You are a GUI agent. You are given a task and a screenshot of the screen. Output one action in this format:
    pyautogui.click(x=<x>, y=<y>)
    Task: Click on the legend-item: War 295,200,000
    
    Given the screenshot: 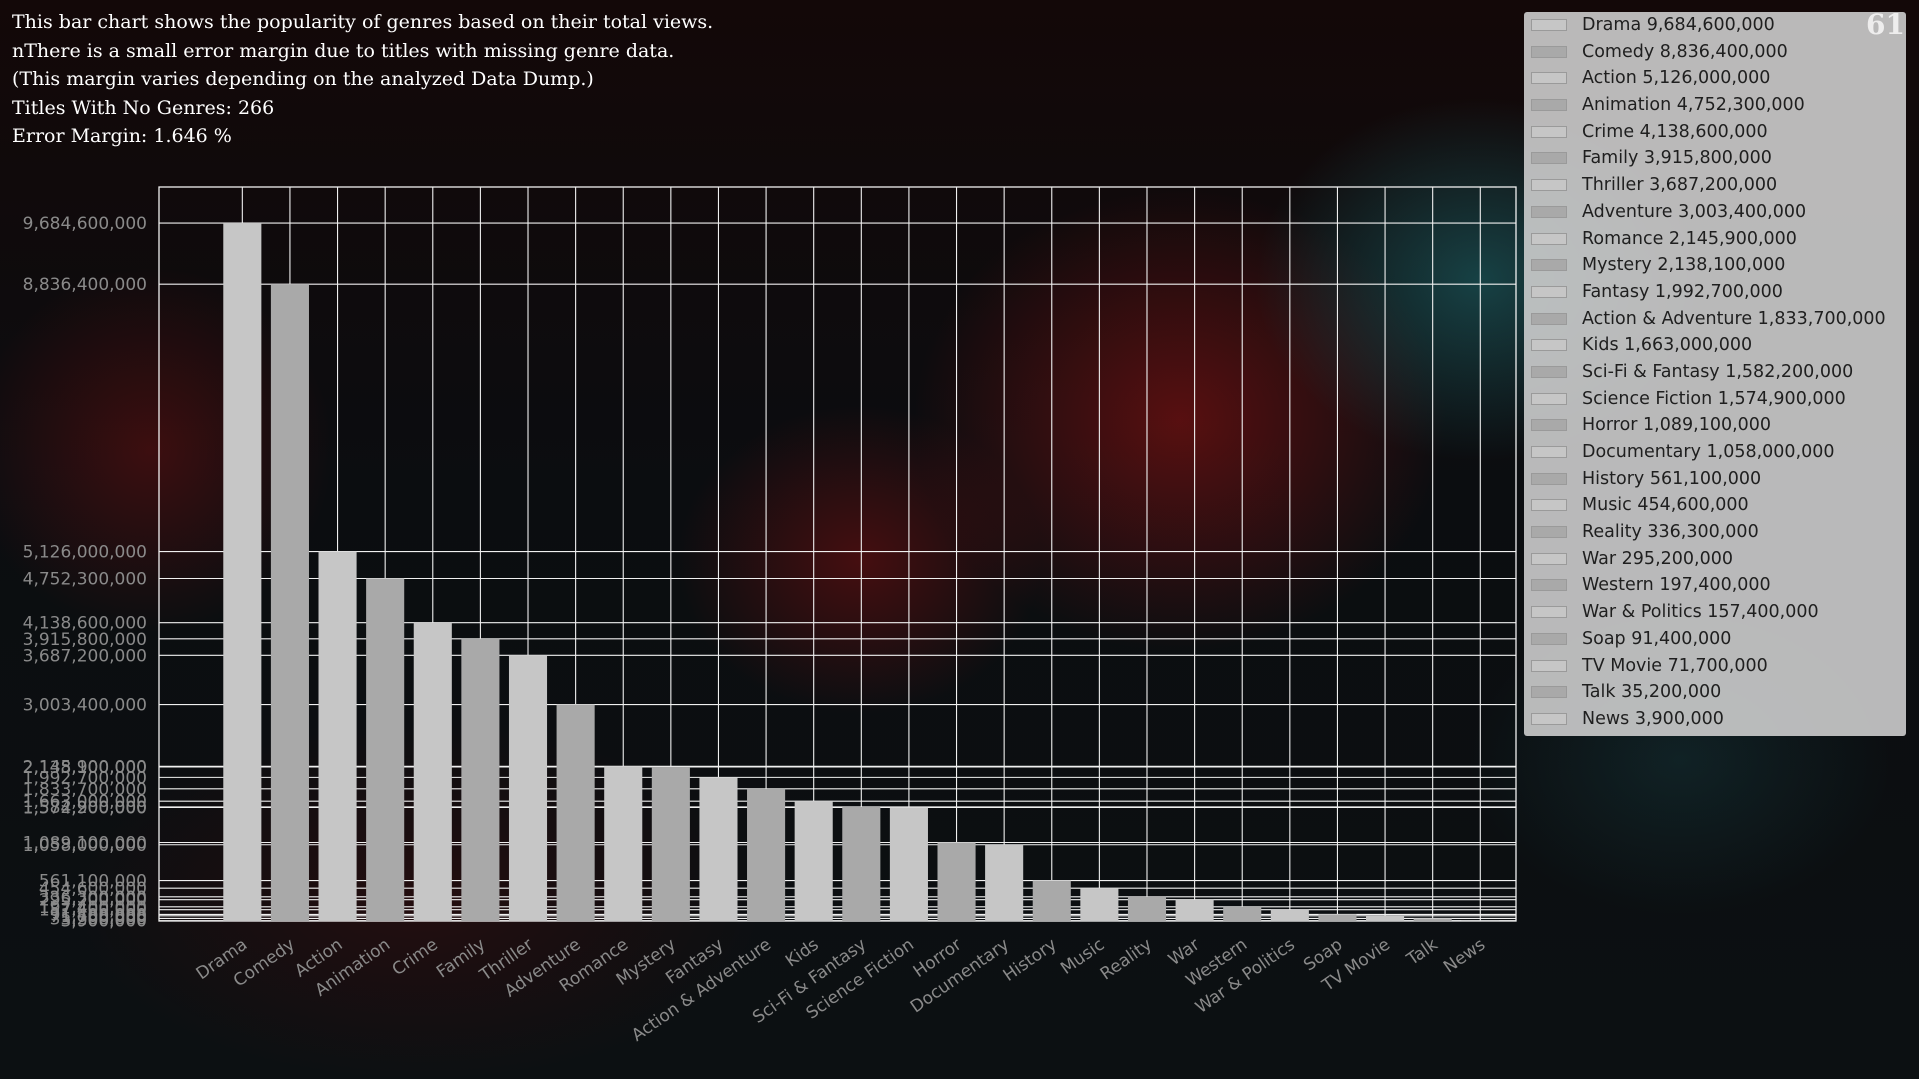 What is the action you would take?
    pyautogui.click(x=1715, y=560)
    